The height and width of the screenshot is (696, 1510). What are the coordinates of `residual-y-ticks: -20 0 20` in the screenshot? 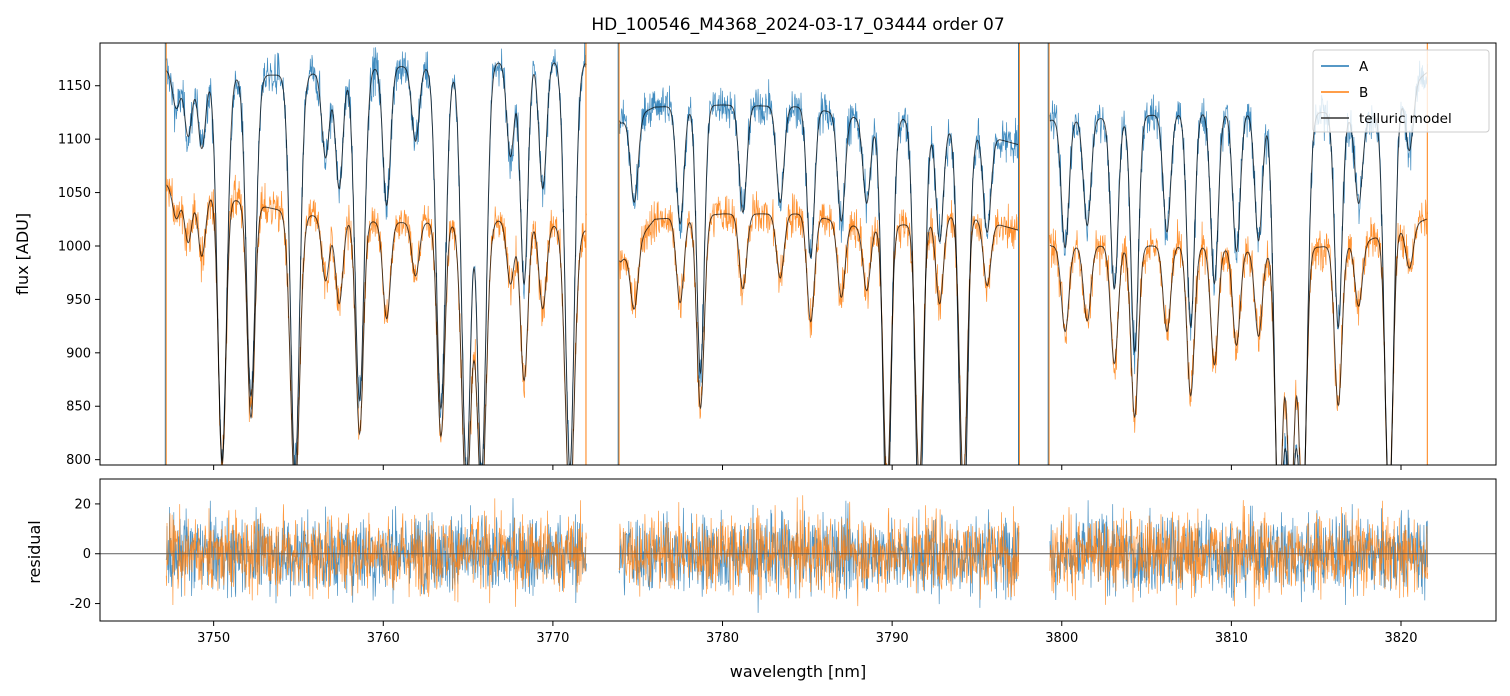 It's located at (85, 554).